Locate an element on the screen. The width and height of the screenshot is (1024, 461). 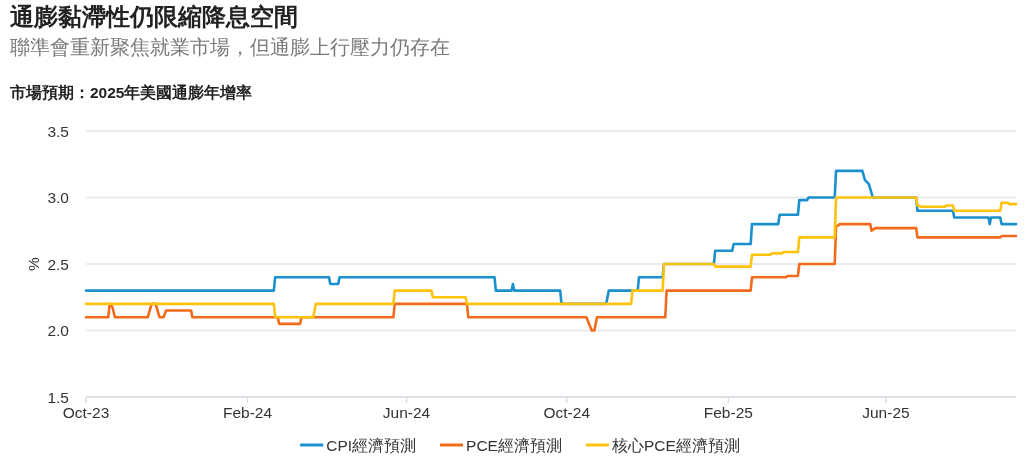
x-tick-label: Jun-24 is located at coordinates (406, 412).